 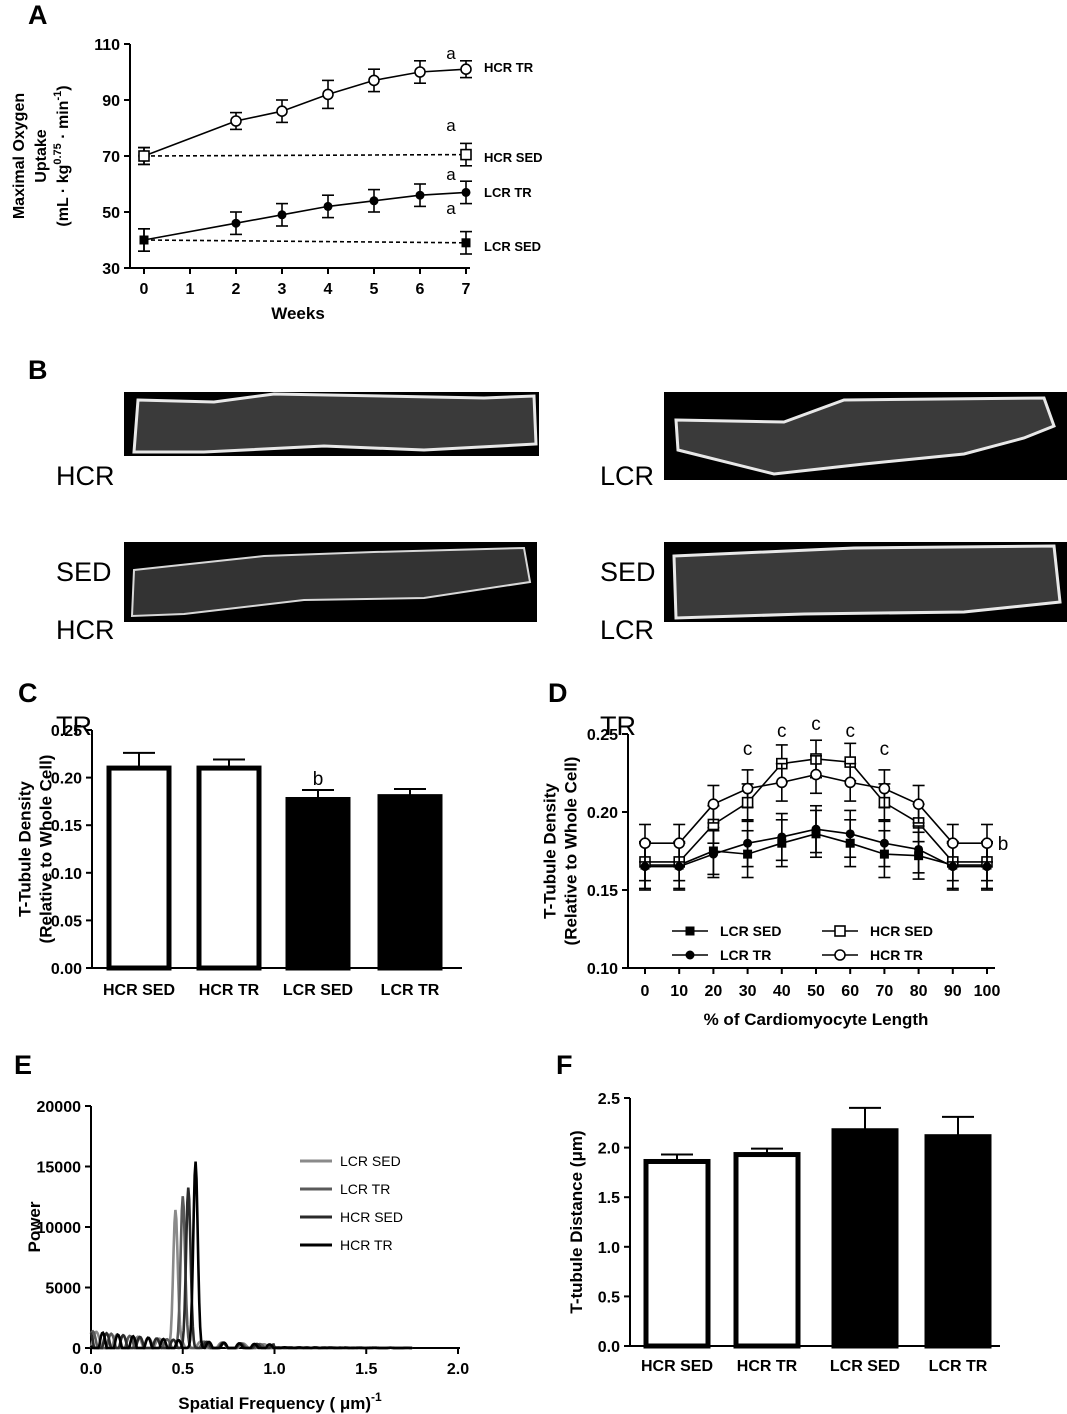 I want to click on x-tick-label: 1.5, so click(x=366, y=1369).